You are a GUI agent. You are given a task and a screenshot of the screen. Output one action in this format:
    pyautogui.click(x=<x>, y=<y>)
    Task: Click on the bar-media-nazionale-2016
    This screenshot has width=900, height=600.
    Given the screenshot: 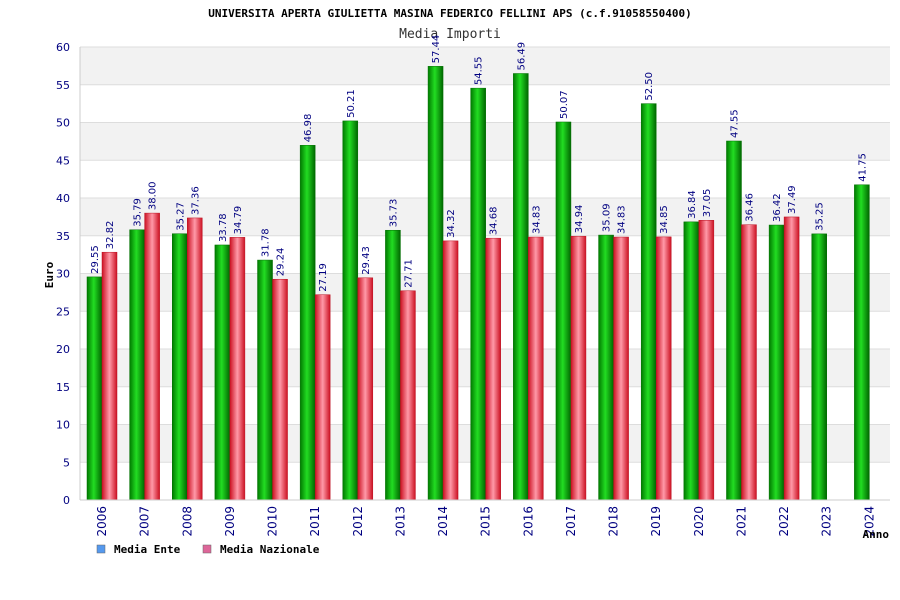 What is the action you would take?
    pyautogui.click(x=536, y=368)
    